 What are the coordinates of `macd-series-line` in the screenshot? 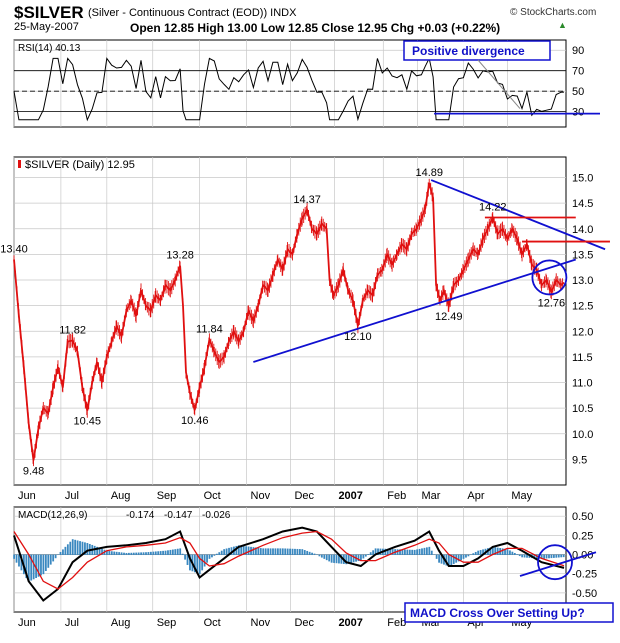 It's located at (289, 564).